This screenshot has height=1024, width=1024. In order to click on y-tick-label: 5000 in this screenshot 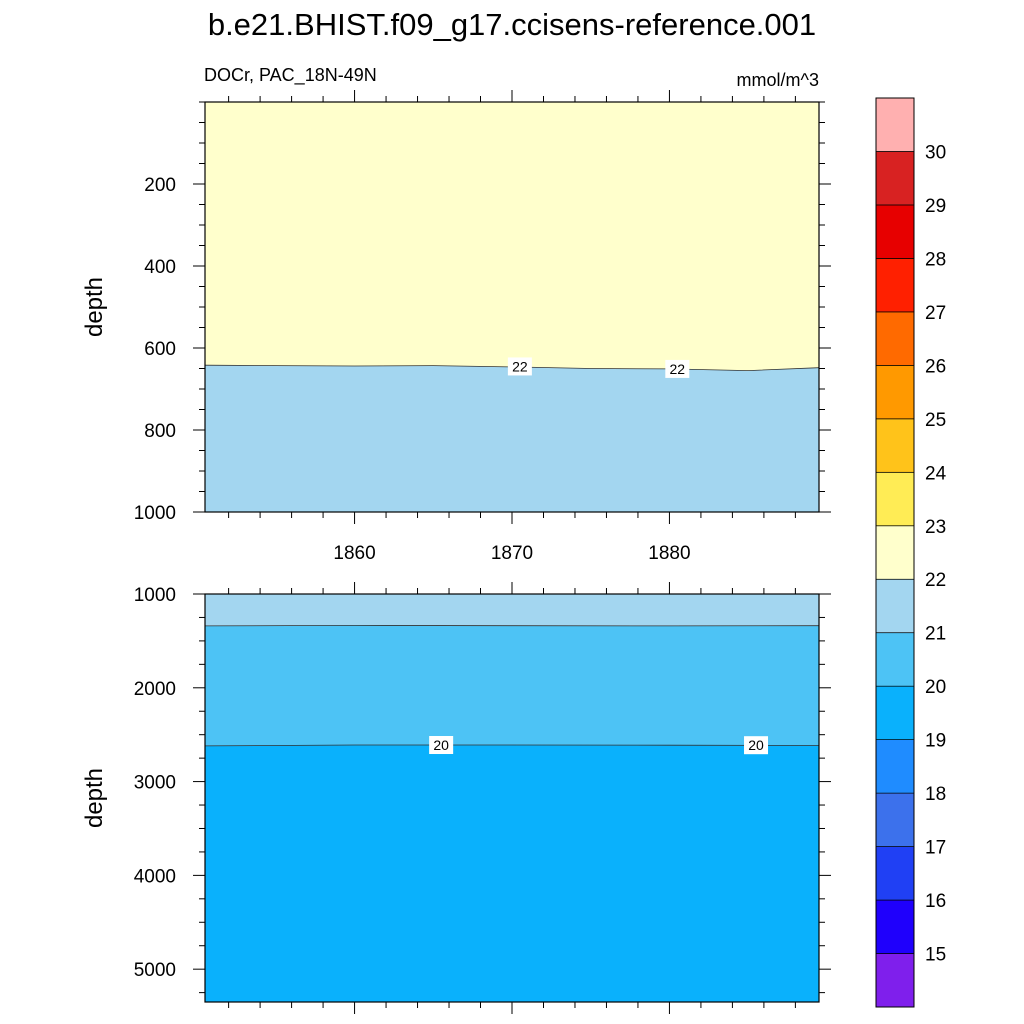, I will do `click(155, 970)`.